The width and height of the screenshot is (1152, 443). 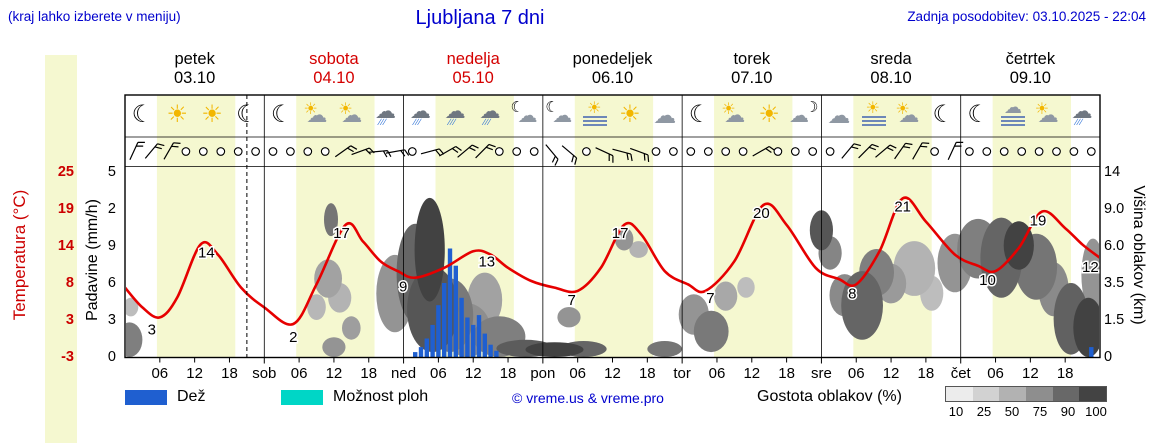 I want to click on temperature-value-label: 10, so click(x=987, y=280).